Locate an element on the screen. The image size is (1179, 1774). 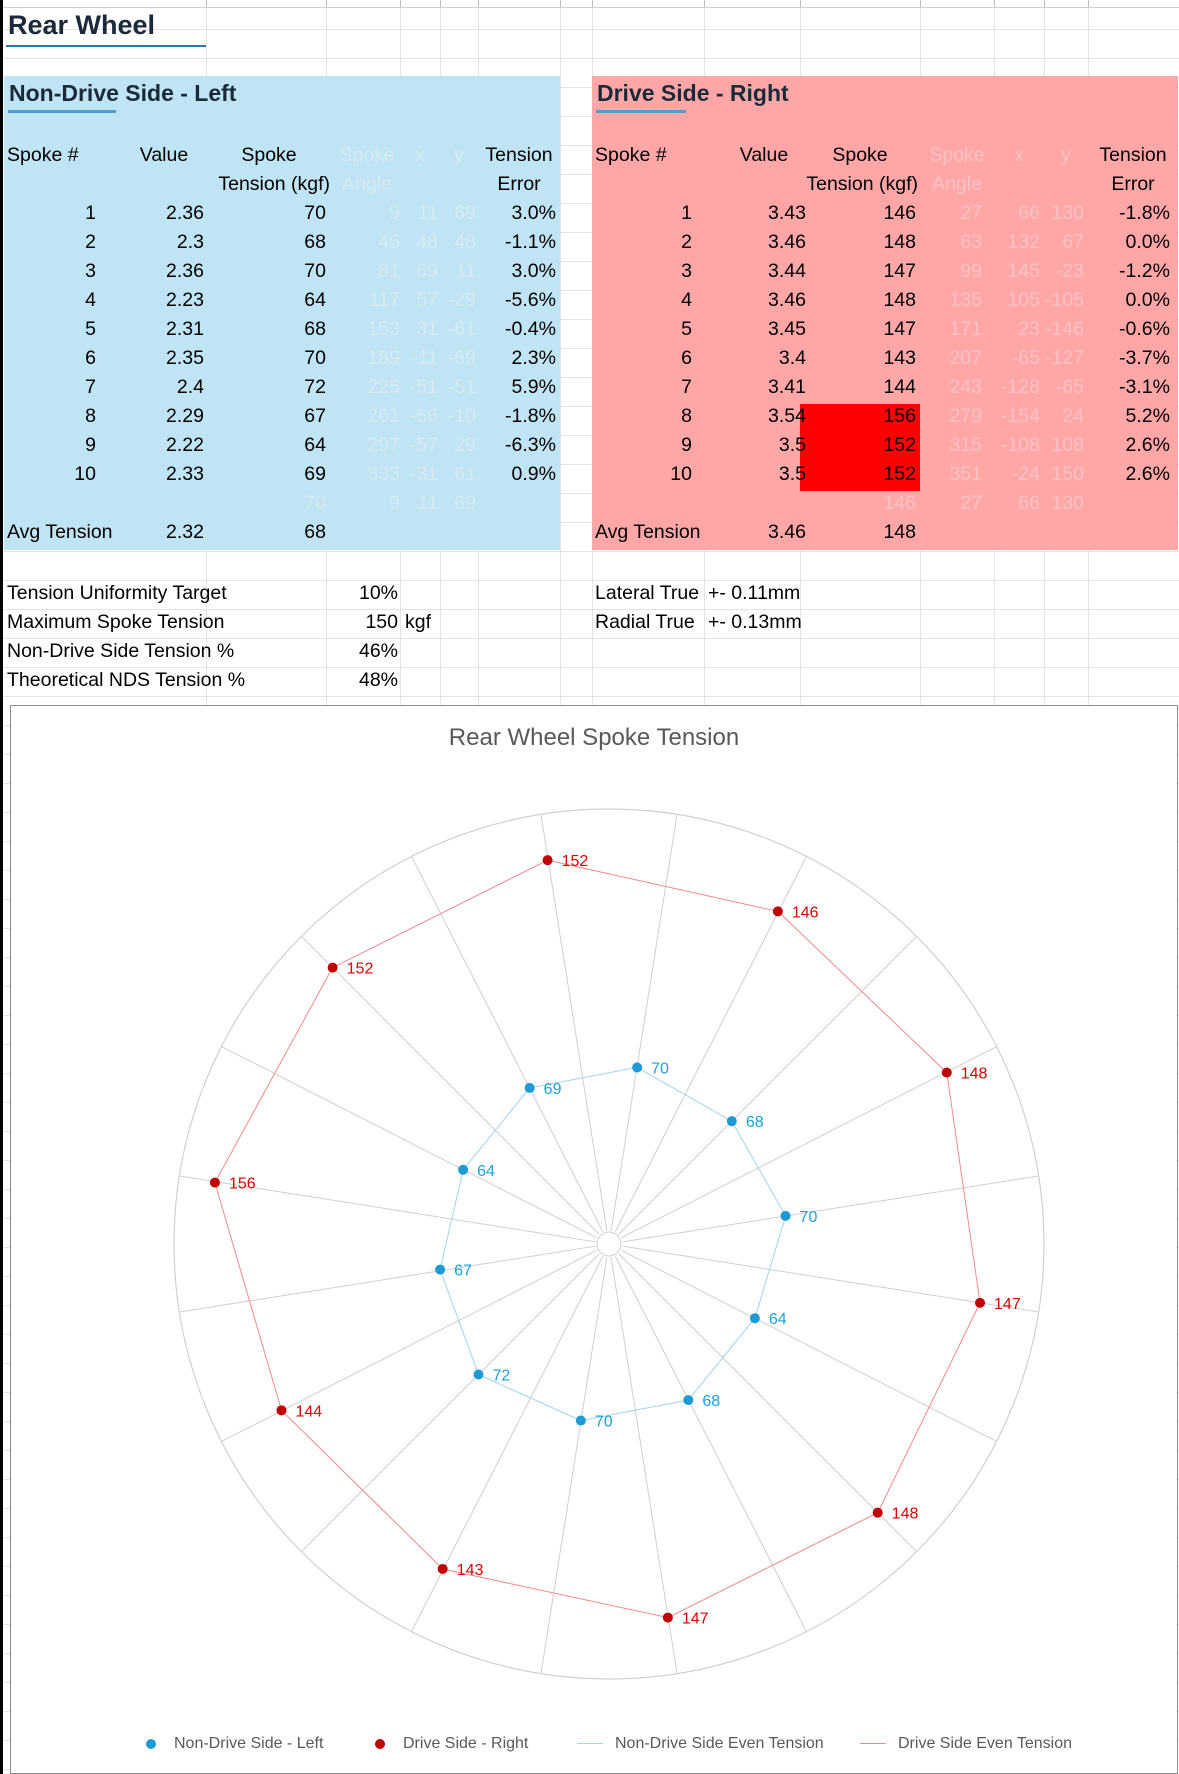
cell-tension-error: -0.4% is located at coordinates (530, 329).